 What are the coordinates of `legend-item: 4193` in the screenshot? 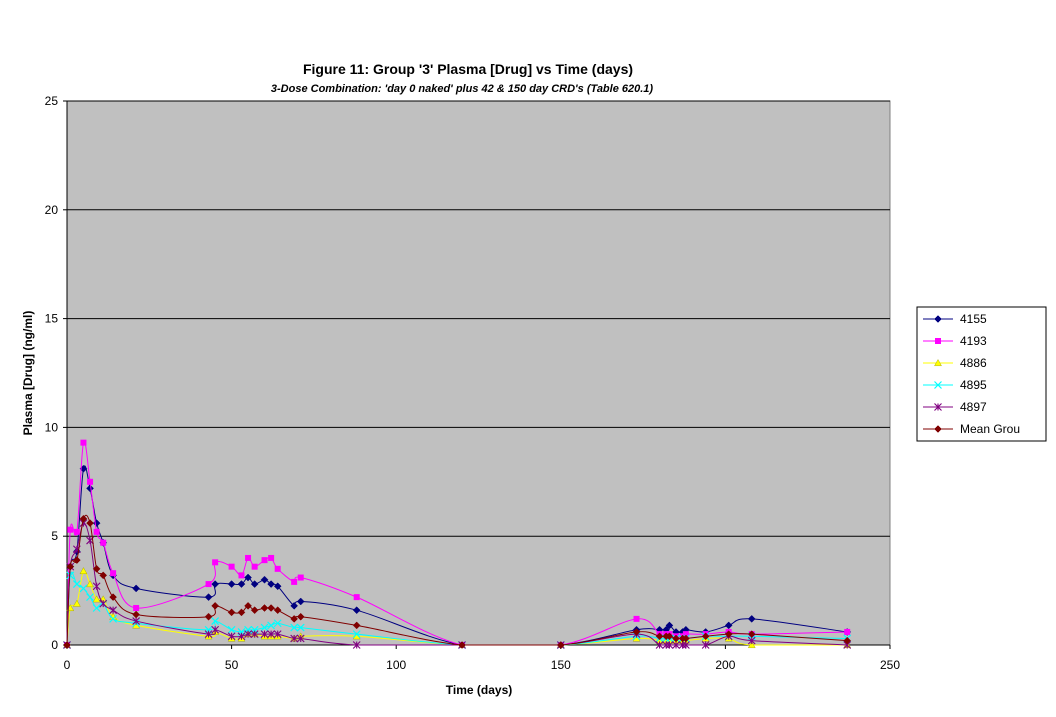 It's located at (955, 341).